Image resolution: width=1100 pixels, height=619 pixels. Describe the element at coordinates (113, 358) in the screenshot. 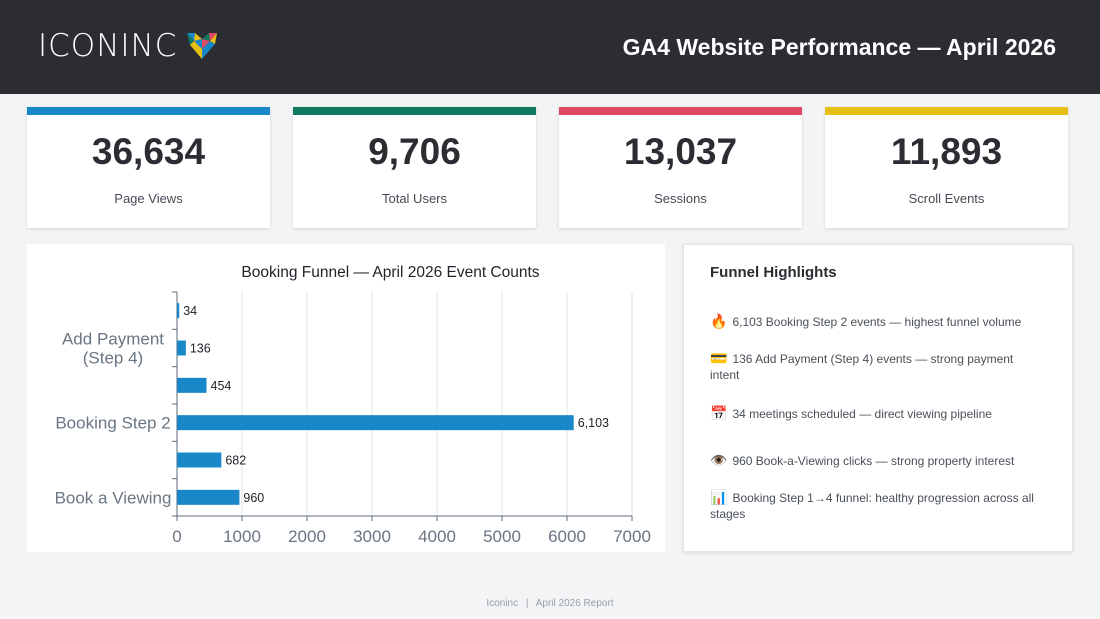

I see `y-category-label-line: (Step 4)` at that location.